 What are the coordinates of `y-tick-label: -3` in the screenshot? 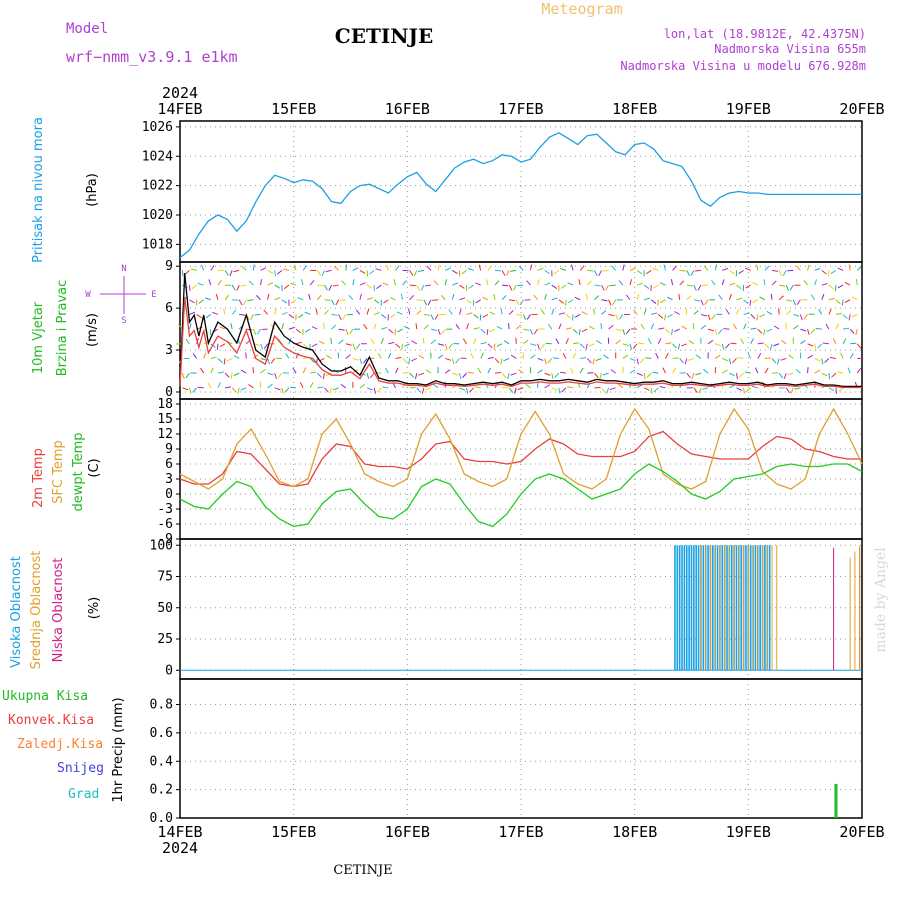 It's located at (165, 509).